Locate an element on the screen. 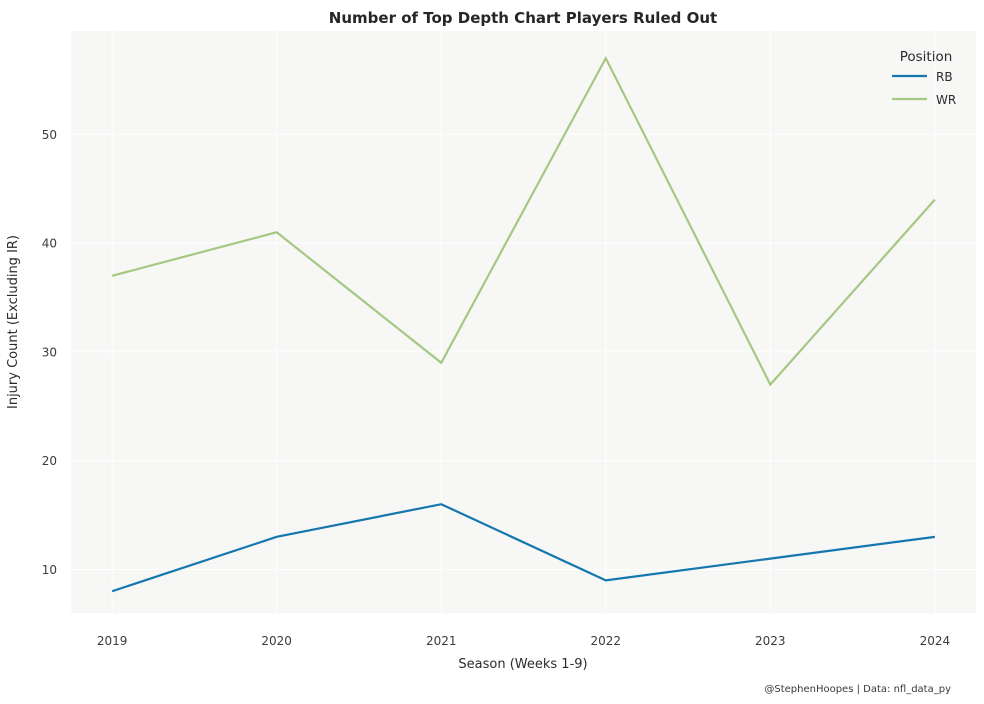  y-tick-label: 40 is located at coordinates (49, 244).